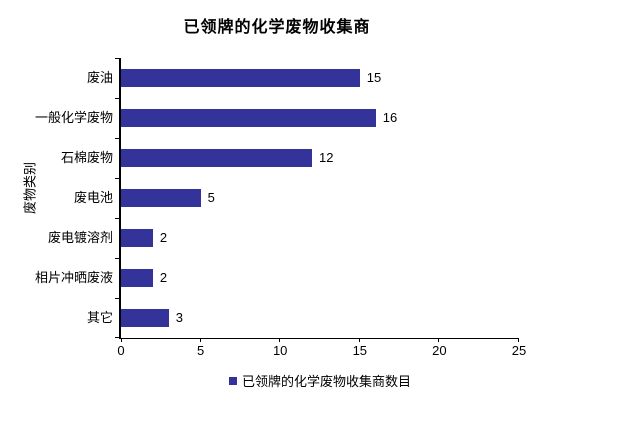  Describe the element at coordinates (73, 117) in the screenshot. I see `category-label-1: 一般化学废物` at that location.